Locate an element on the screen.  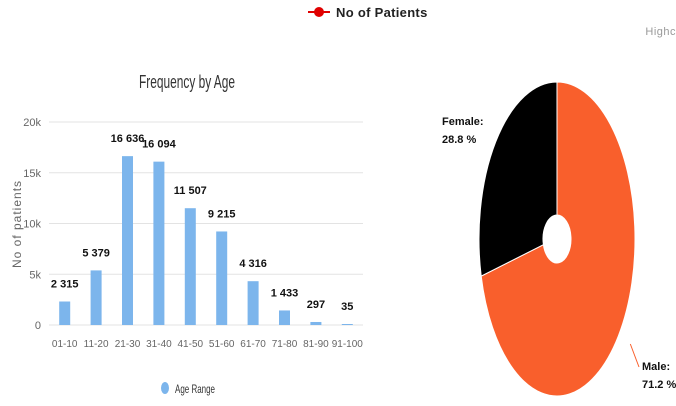
y-tick-label: 10k is located at coordinates (32, 225).